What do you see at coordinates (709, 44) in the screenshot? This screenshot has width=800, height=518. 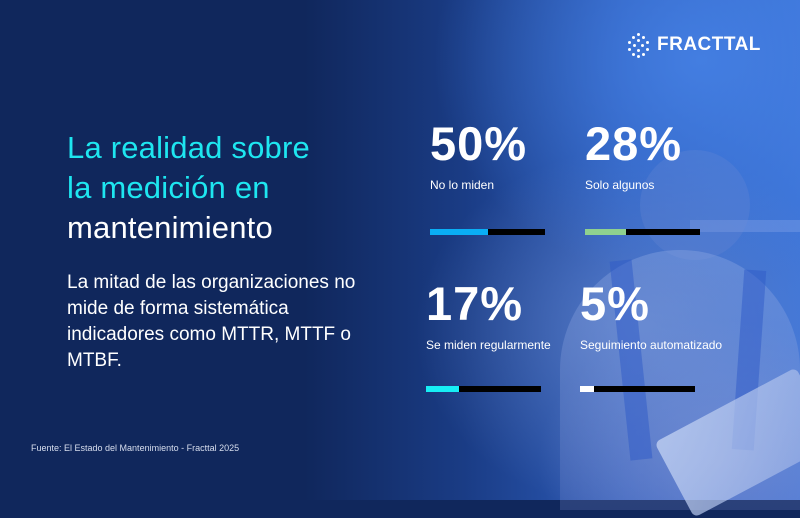 I see `brand-name: FRACTTAL` at bounding box center [709, 44].